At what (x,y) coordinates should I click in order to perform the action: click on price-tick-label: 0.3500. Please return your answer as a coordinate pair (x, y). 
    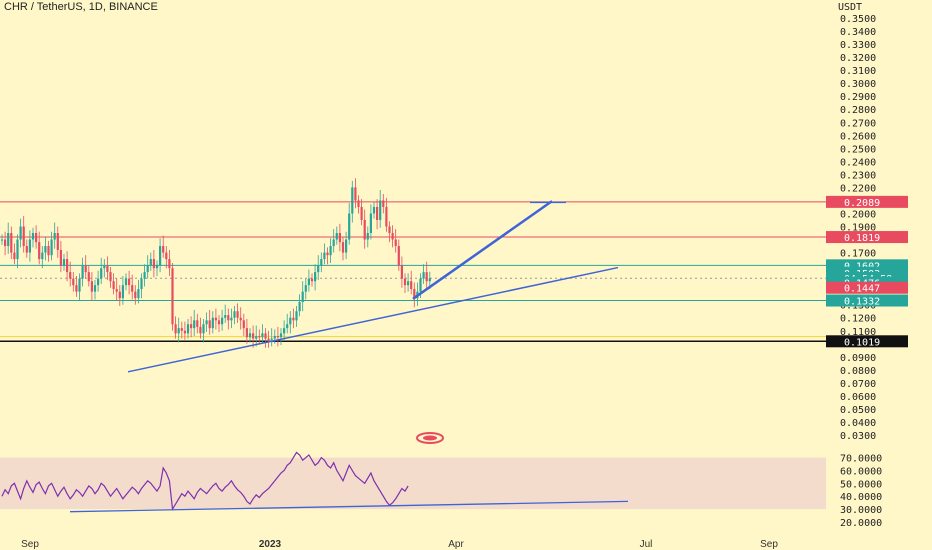
    Looking at the image, I should click on (858, 19).